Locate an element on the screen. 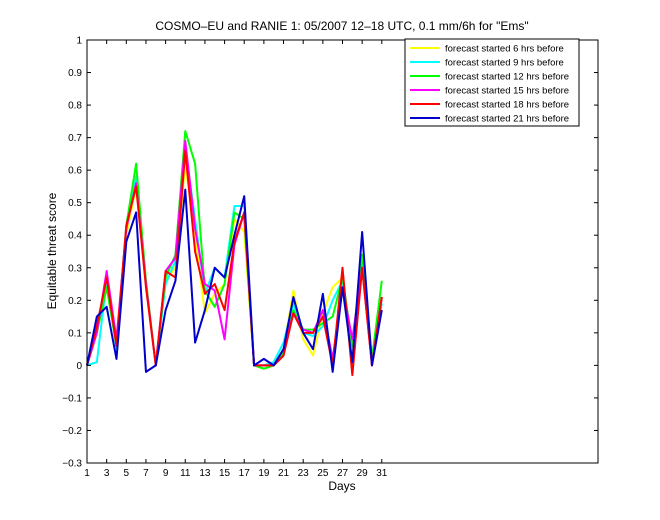  y-tick-label: −0.2 is located at coordinates (72, 431).